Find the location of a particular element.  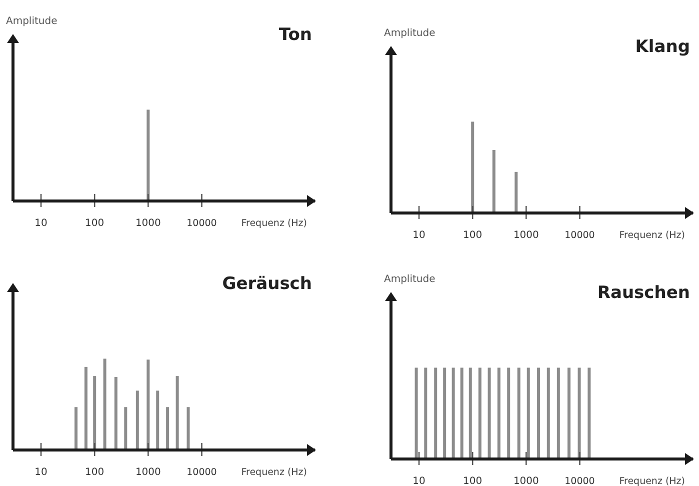

chart-title: Geräusch is located at coordinates (267, 284).